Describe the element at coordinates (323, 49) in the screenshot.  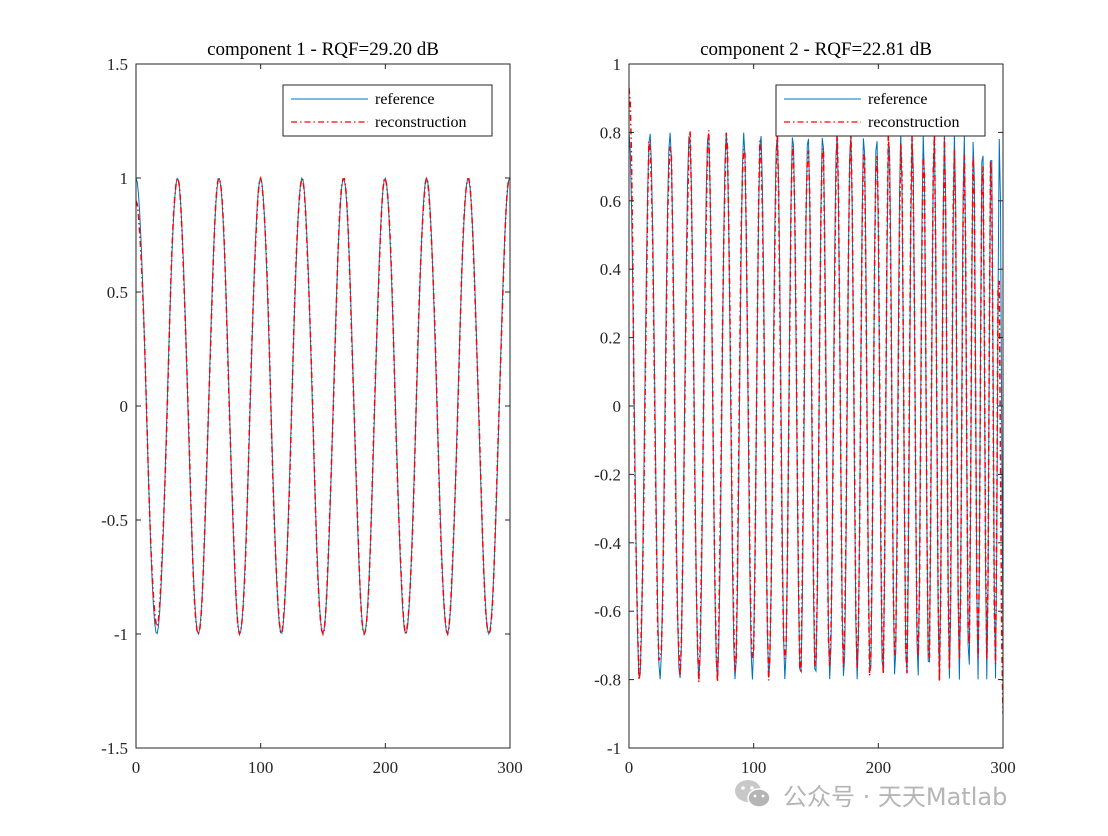
I see `chart-title: component 1 - RQF=29.20 dB` at that location.